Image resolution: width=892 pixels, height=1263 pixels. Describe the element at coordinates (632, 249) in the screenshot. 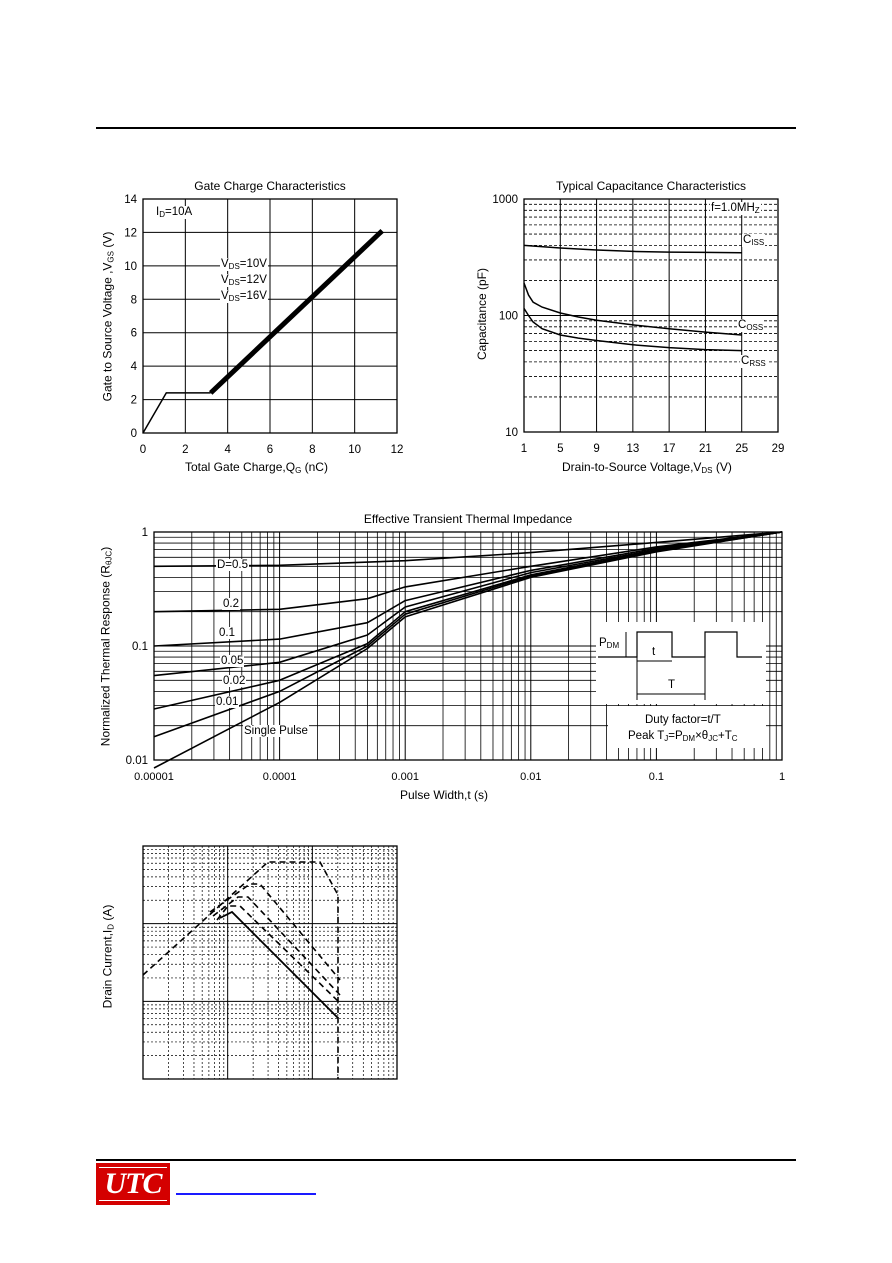

I see `ciss-curve` at that location.